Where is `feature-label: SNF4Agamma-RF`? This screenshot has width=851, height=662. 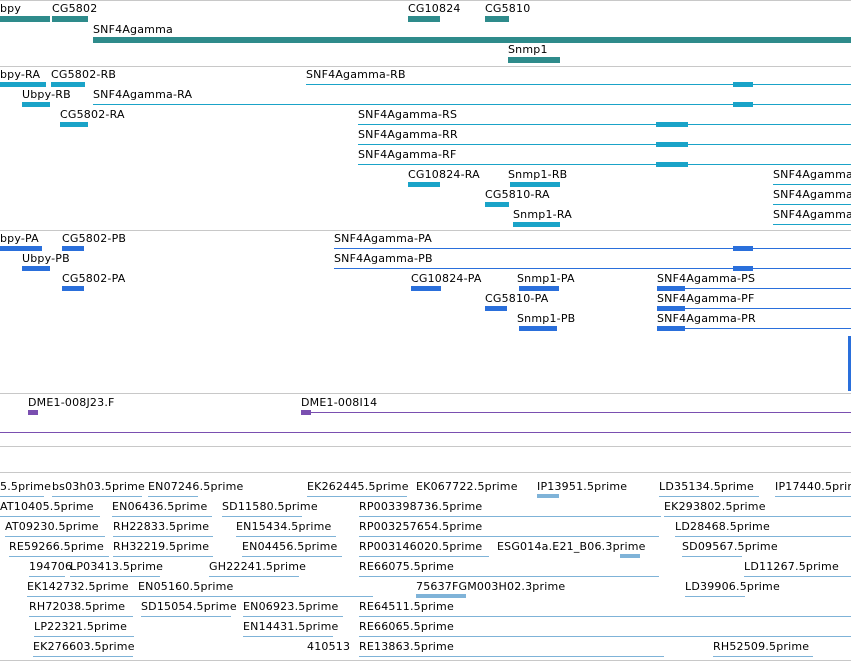
feature-label: SNF4Agamma-RF is located at coordinates (407, 154).